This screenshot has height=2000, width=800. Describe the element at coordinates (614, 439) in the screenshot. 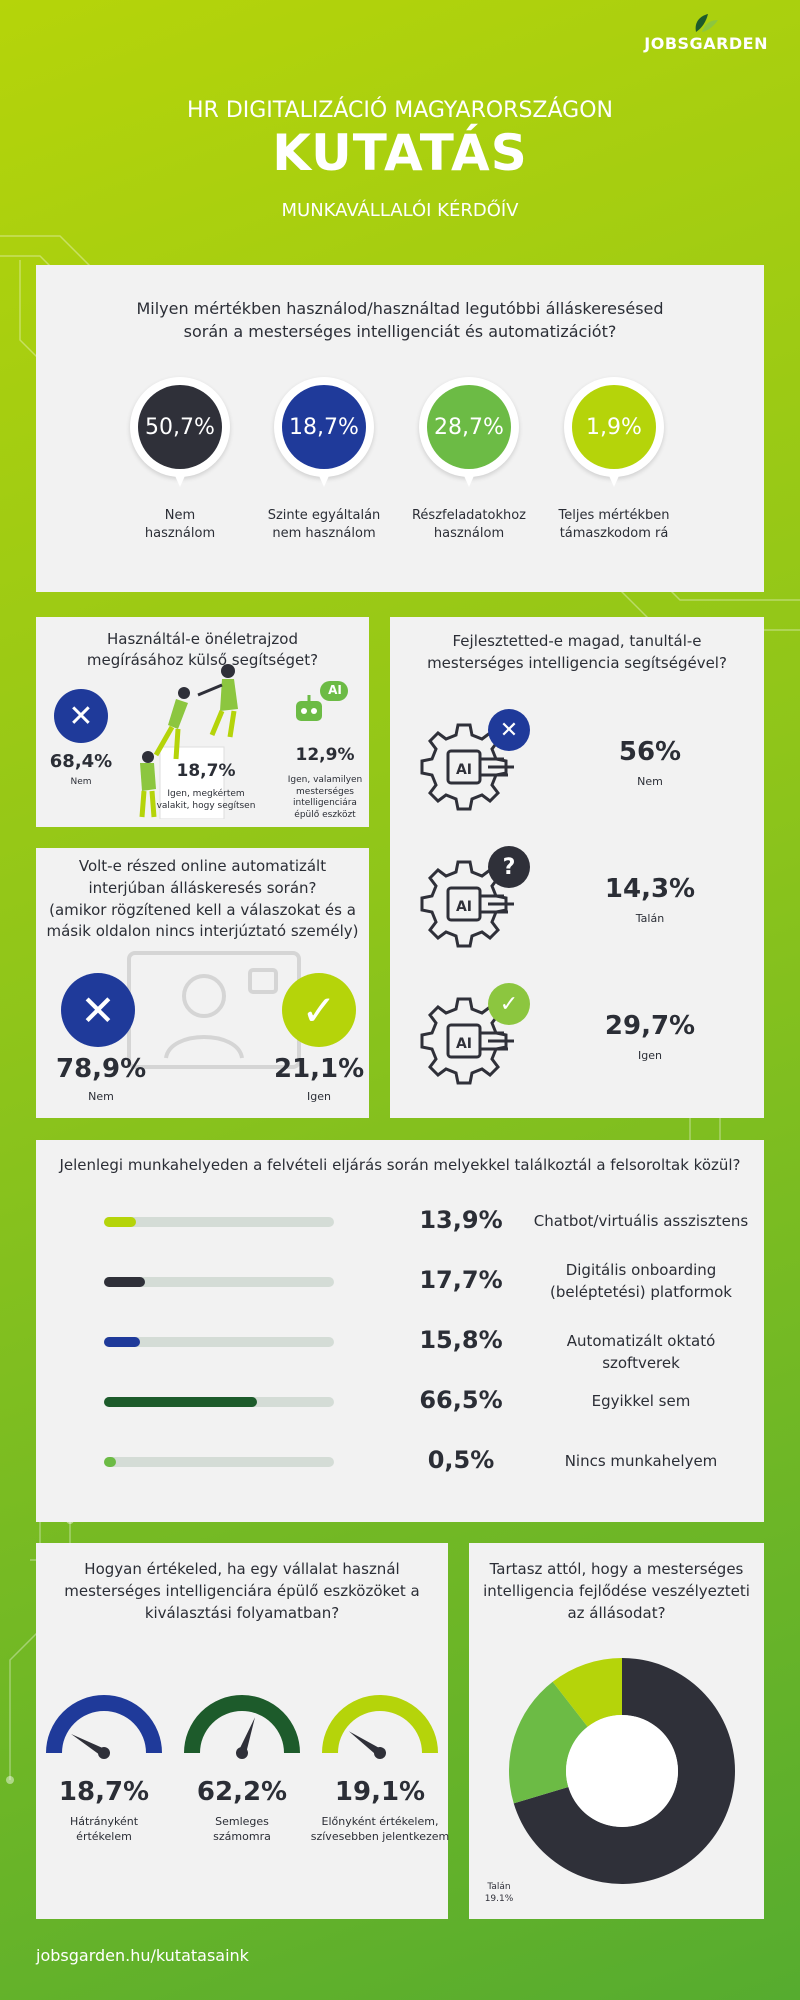

I see `usage-pin-full: 1,9%` at that location.